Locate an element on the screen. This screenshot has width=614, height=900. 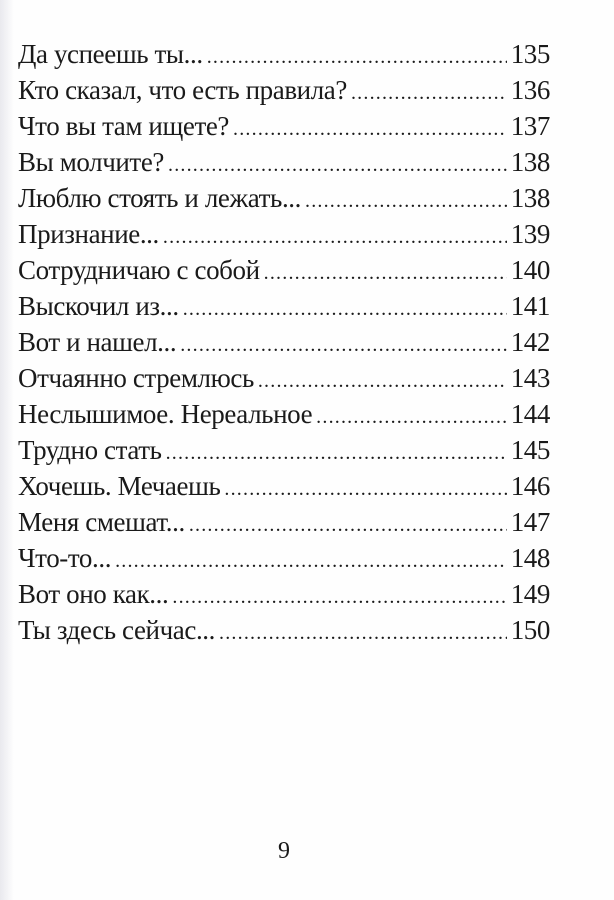
toc-entry-title: Трудно стать is located at coordinates (90, 450).